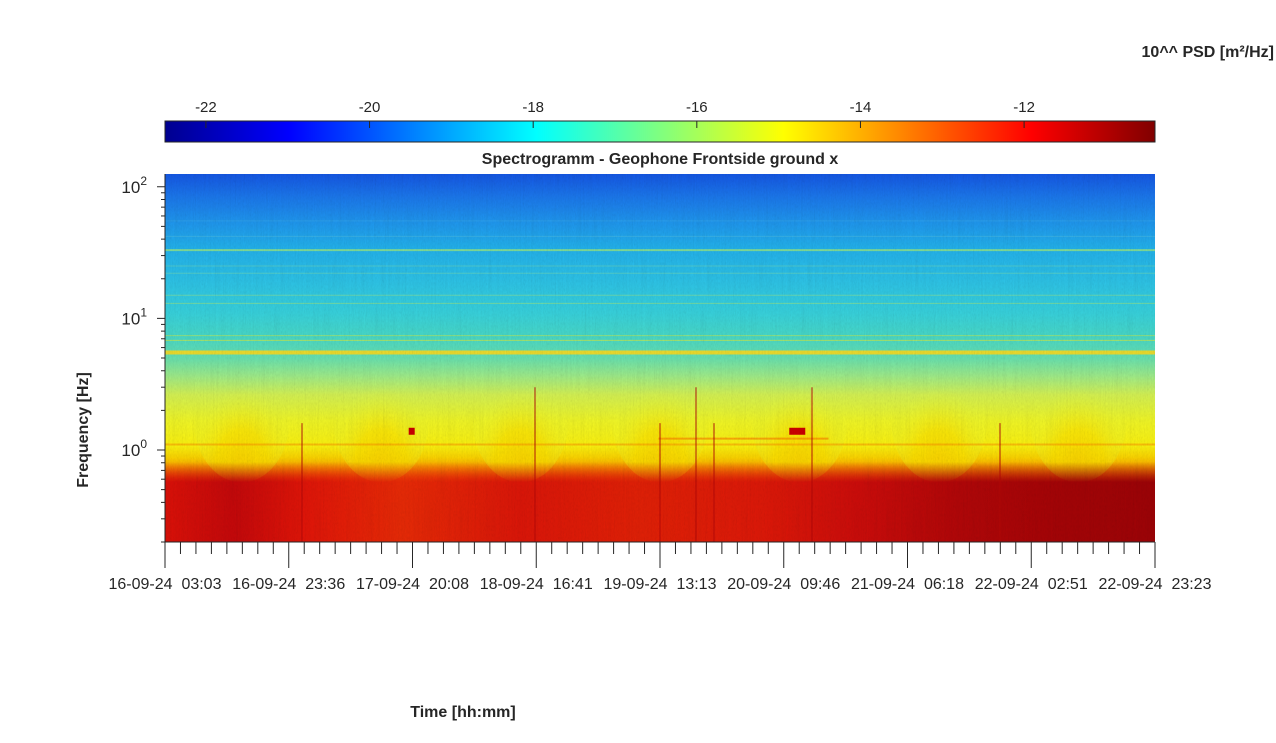  What do you see at coordinates (412, 584) in the screenshot?
I see `x-tick-label: 17-09-24 20:08` at bounding box center [412, 584].